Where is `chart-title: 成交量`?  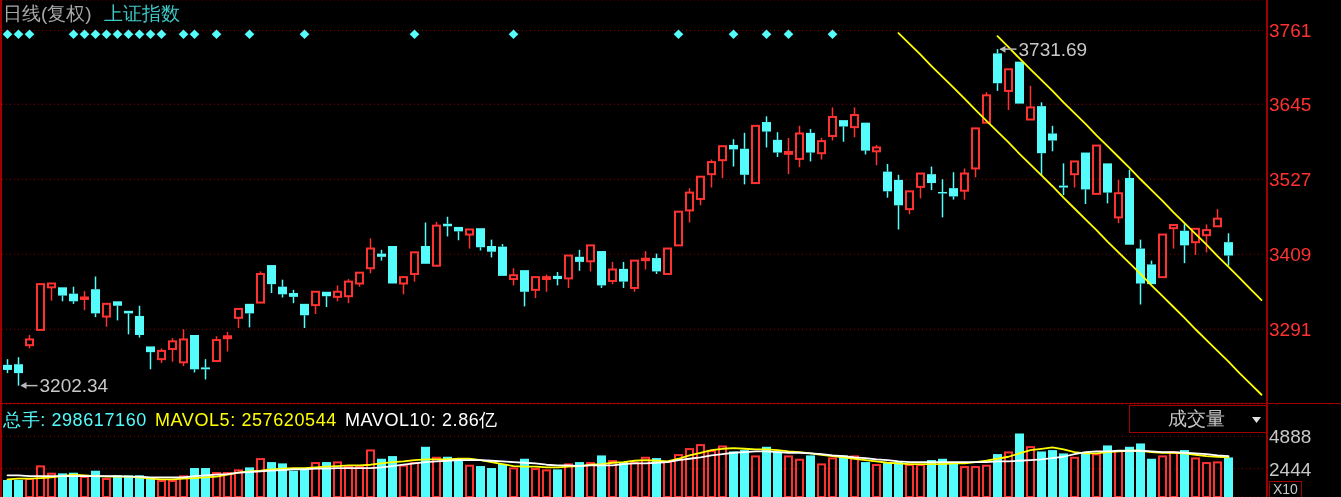 chart-title: 成交量 is located at coordinates (1196, 419).